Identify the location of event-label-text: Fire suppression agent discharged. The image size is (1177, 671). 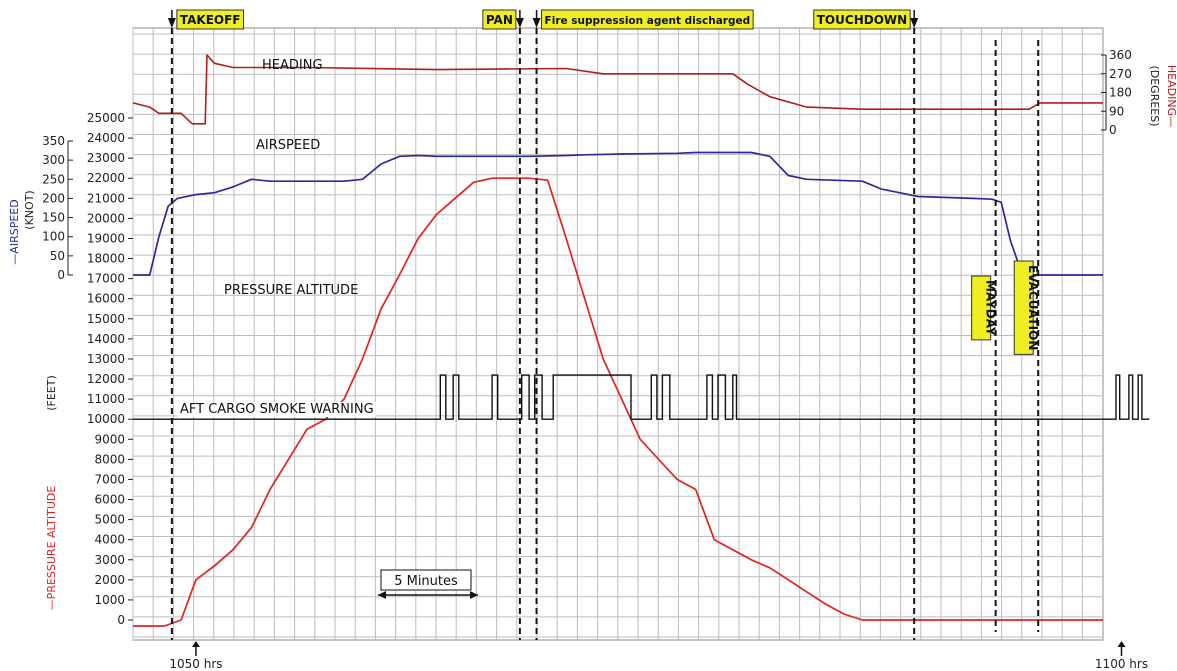
(648, 21).